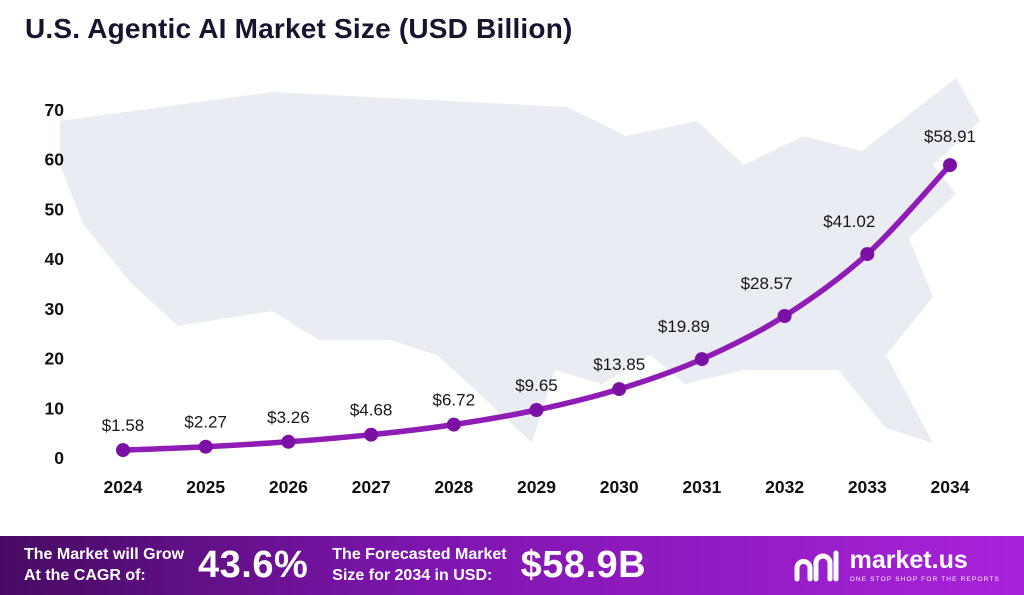 The height and width of the screenshot is (595, 1024). Describe the element at coordinates (767, 283) in the screenshot. I see `data-label: $28.57` at that location.